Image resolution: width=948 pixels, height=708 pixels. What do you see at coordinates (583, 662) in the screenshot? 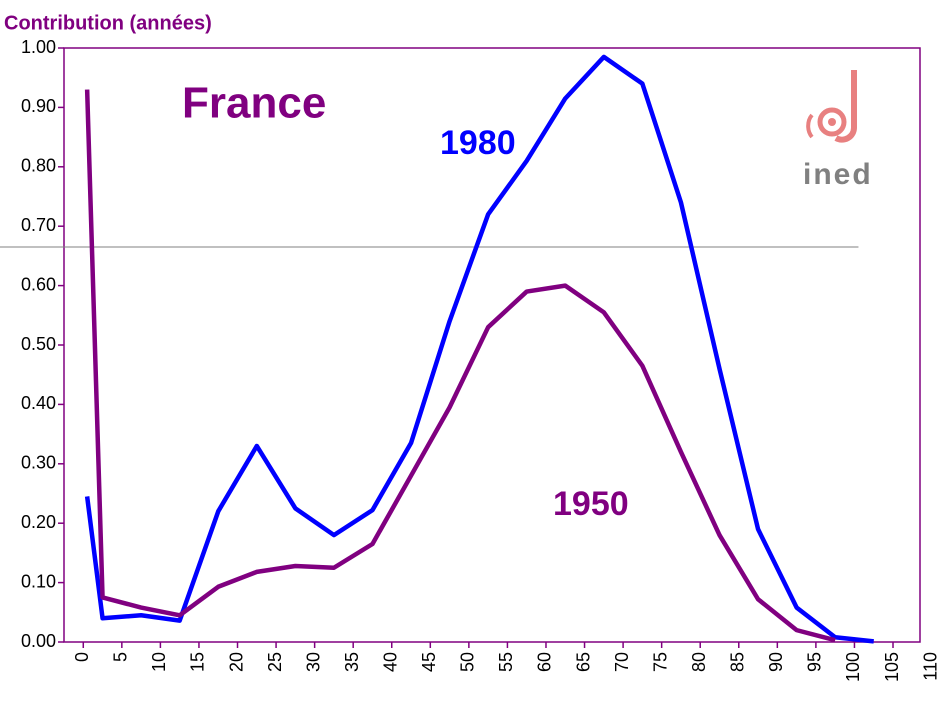
I see `x-tick-label: 65` at bounding box center [583, 662].